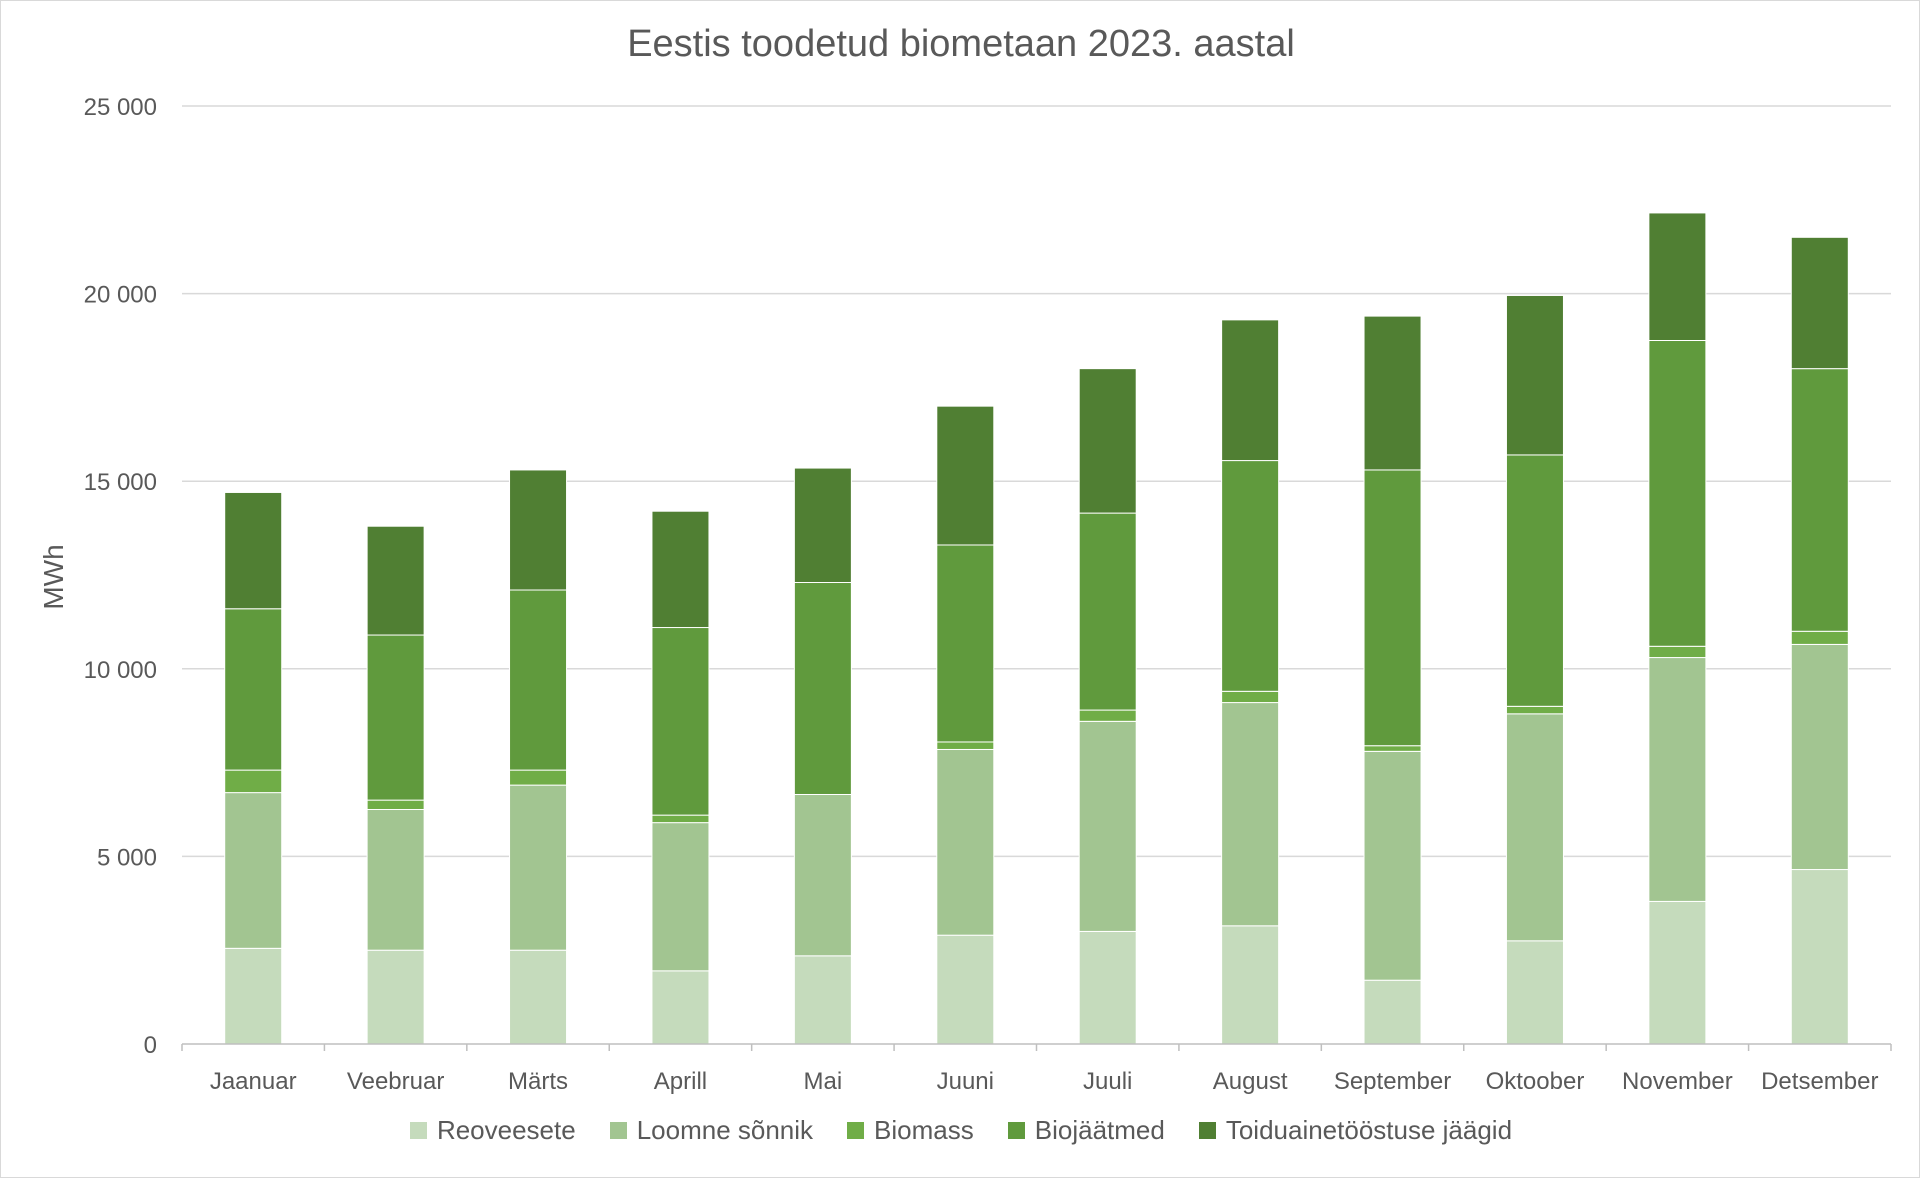 Image resolution: width=1920 pixels, height=1178 pixels. I want to click on x-tick-label: Juuli, so click(1107, 1081).